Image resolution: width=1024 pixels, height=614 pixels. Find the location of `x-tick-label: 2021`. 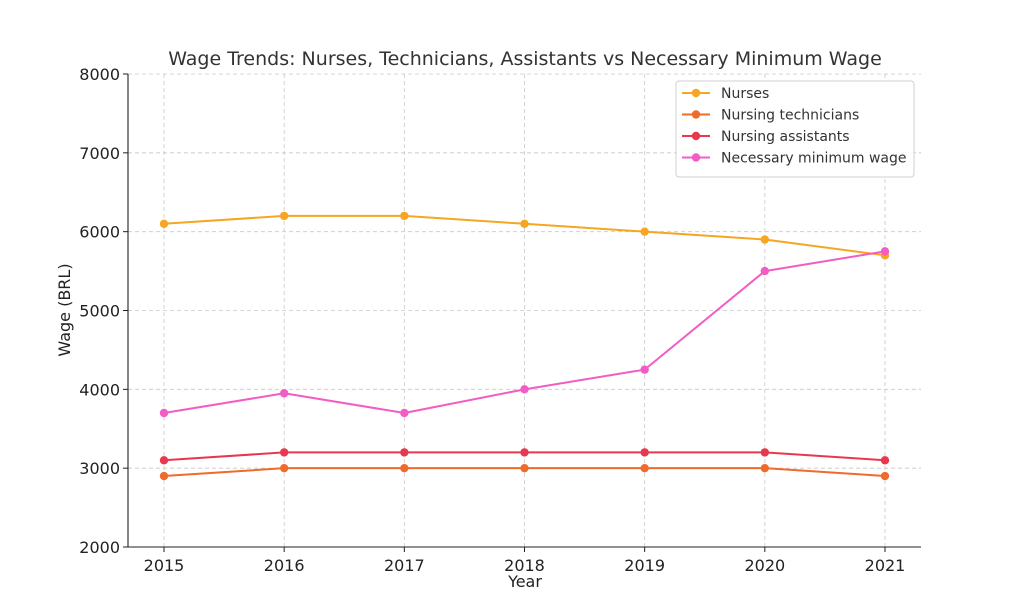

x-tick-label: 2021 is located at coordinates (885, 565).